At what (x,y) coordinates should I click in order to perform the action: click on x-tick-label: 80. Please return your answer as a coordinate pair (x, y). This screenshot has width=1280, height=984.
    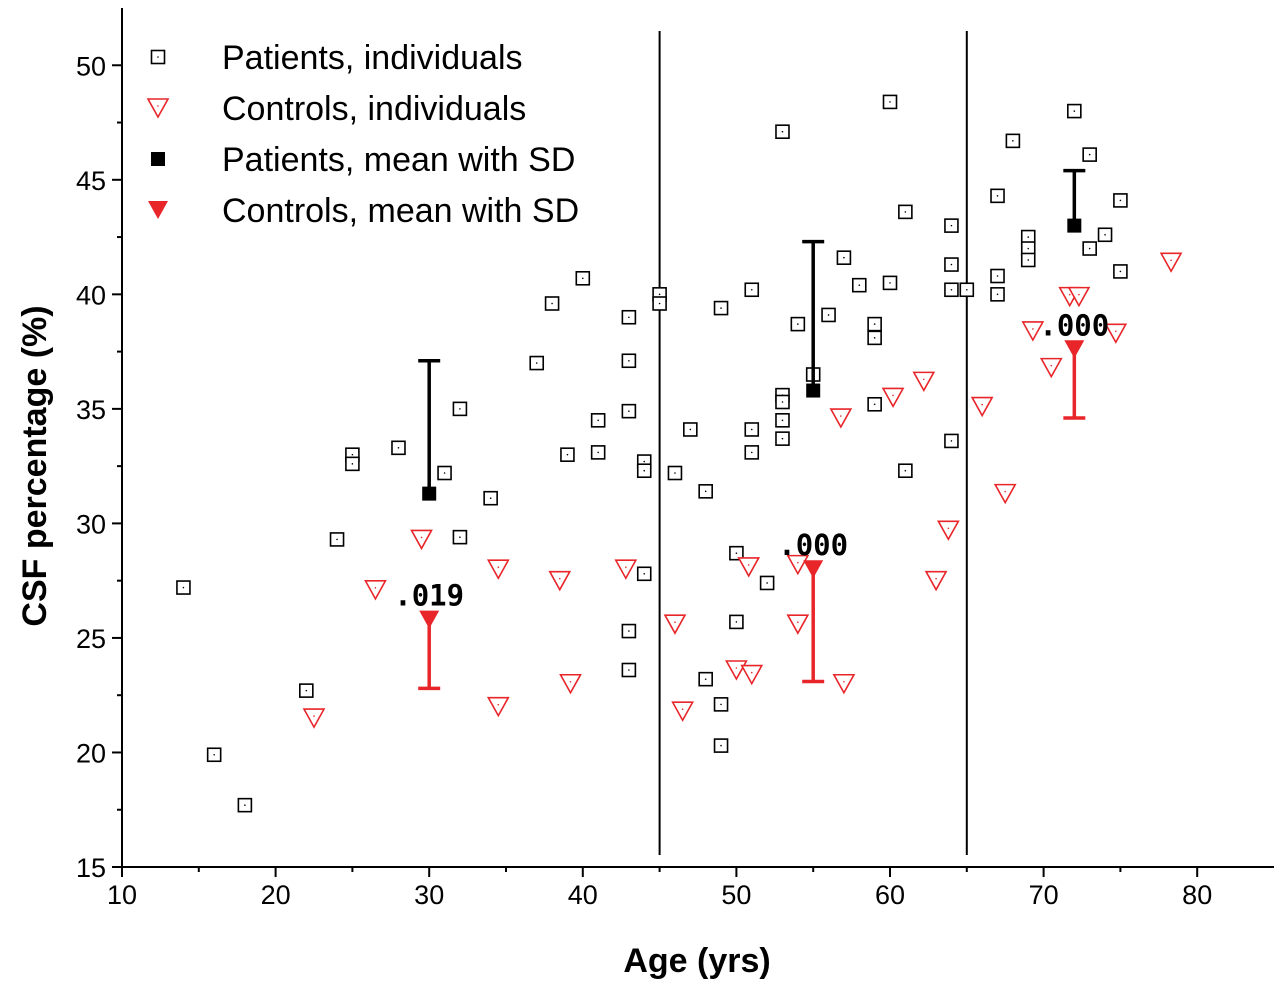
    Looking at the image, I should click on (1197, 895).